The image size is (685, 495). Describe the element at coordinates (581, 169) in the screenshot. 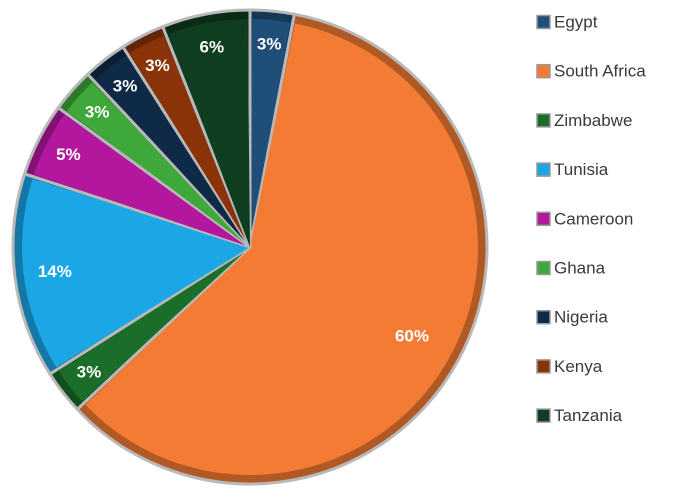

I see `legend-label: Tunisia` at that location.